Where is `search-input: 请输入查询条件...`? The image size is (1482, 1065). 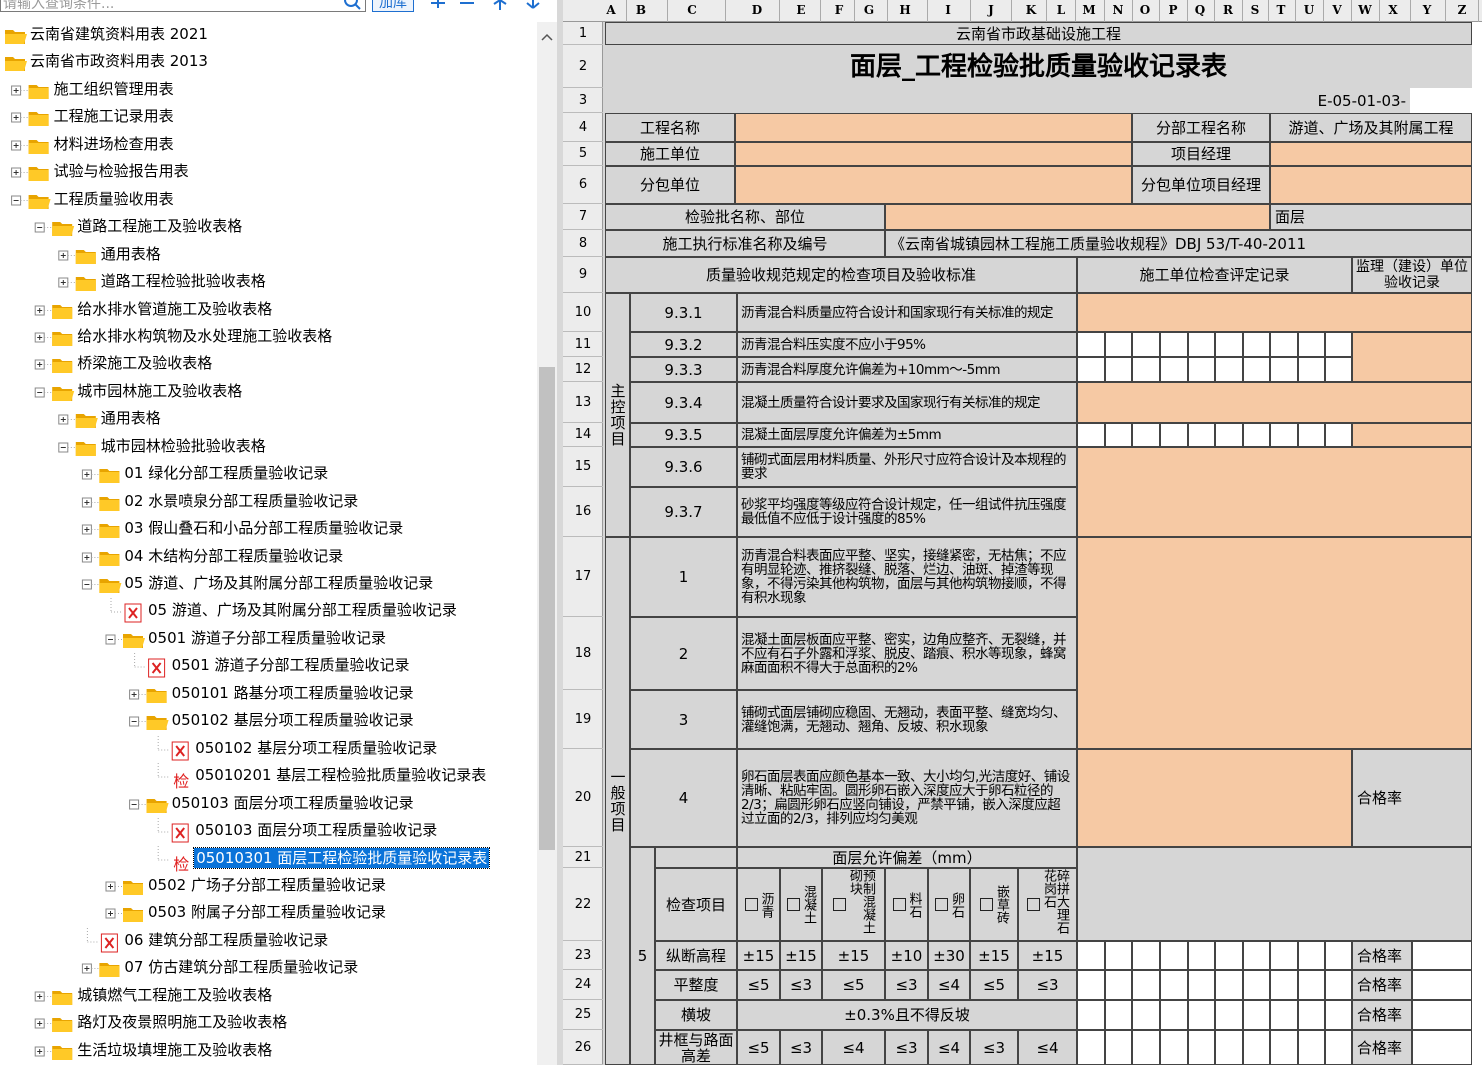 search-input: 请输入查询条件... is located at coordinates (183, 6).